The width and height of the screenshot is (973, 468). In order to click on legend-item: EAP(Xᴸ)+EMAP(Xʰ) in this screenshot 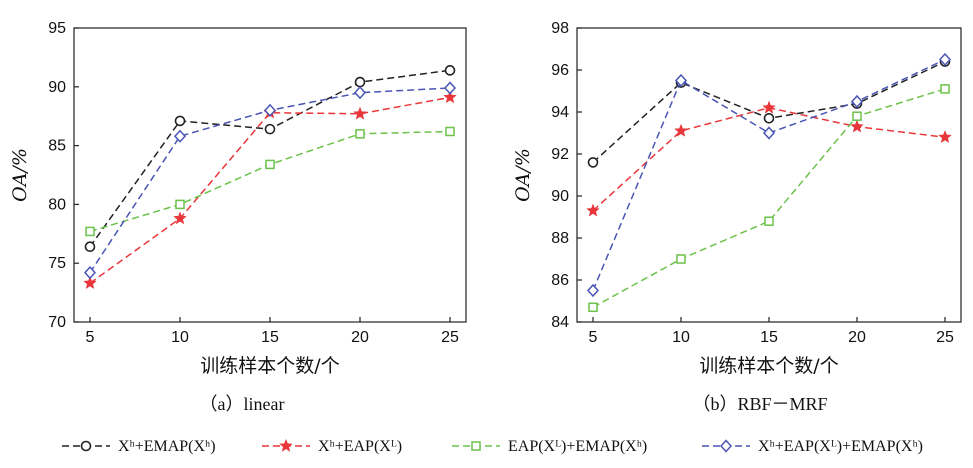, I will do `click(549, 446)`.